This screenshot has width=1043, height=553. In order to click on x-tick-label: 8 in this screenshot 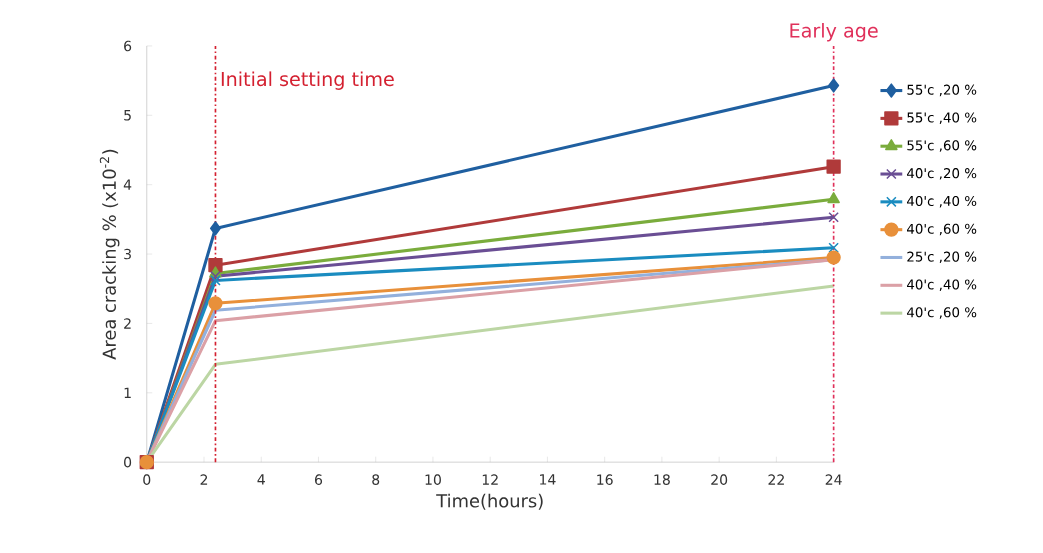, I will do `click(376, 480)`.